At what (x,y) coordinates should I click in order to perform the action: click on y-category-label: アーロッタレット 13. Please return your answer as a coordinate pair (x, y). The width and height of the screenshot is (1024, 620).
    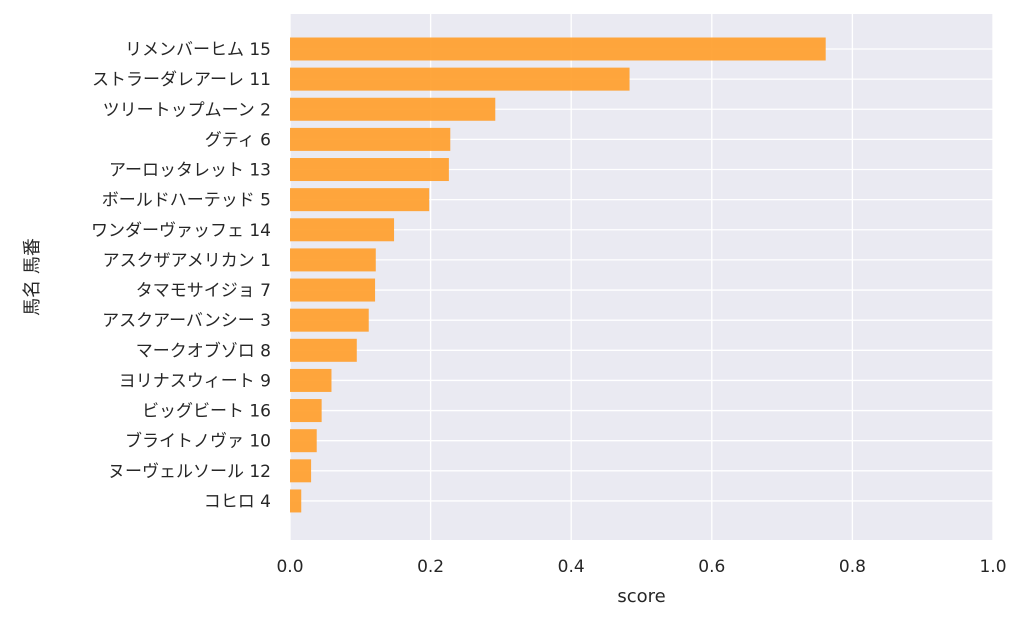
    Looking at the image, I should click on (190, 171).